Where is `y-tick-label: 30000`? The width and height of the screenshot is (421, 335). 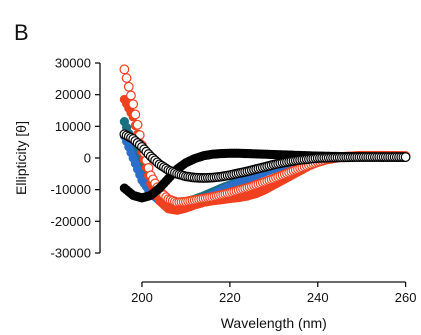 y-tick-label: 30000 is located at coordinates (73, 63).